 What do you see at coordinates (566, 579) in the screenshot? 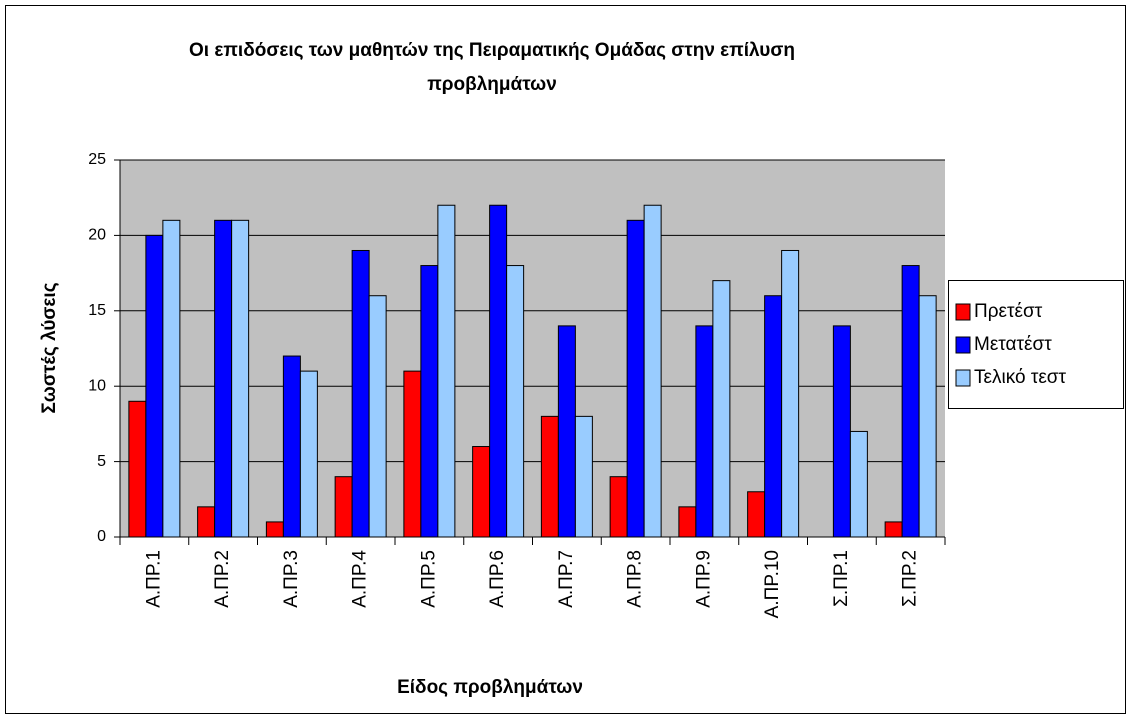
I see `x-tick-label: Α.ΠΡ.7` at bounding box center [566, 579].